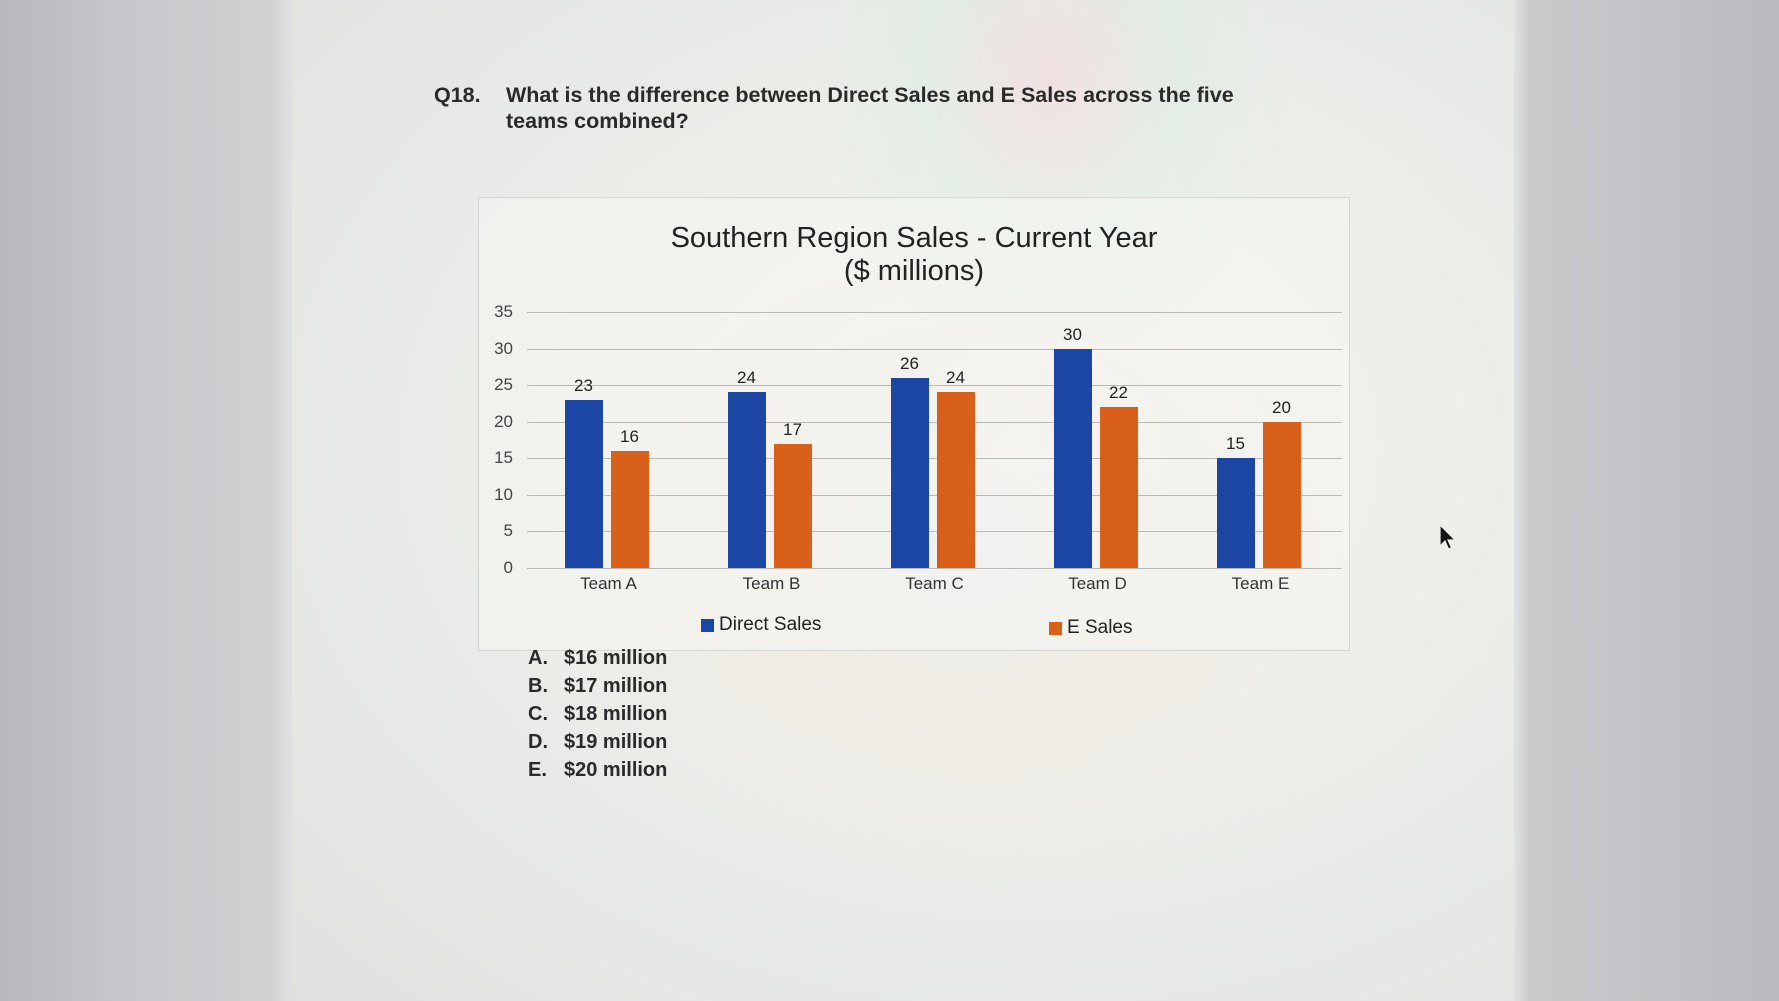 The image size is (1779, 1001). Describe the element at coordinates (1118, 487) in the screenshot. I see `bar-team-d-e-sales` at that location.